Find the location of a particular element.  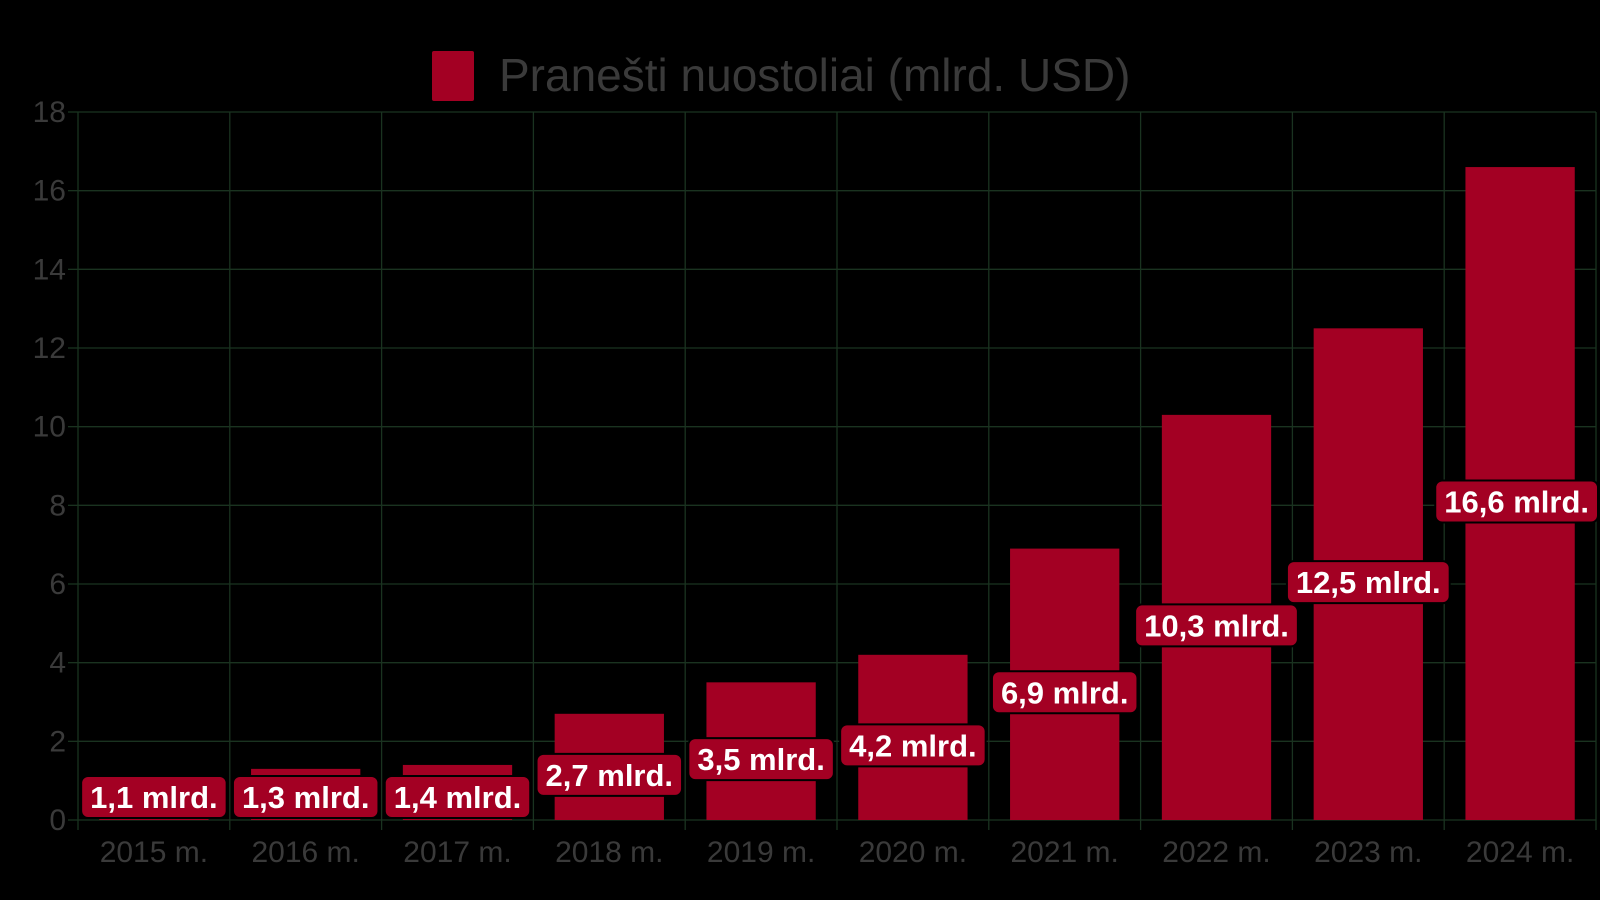

y-tick-label: 16 is located at coordinates (49, 191).